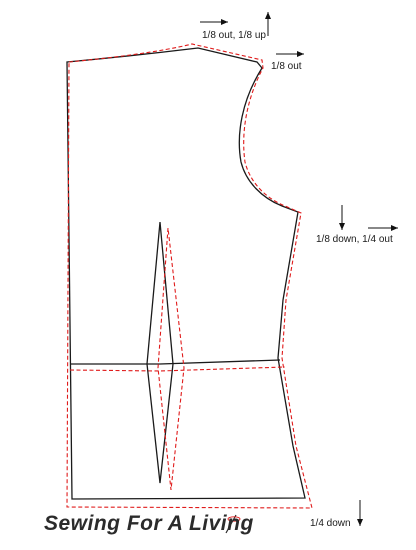 This screenshot has height=550, width=416. I want to click on neck-annotation: 1/8 out, 1/8 up, so click(234, 35).